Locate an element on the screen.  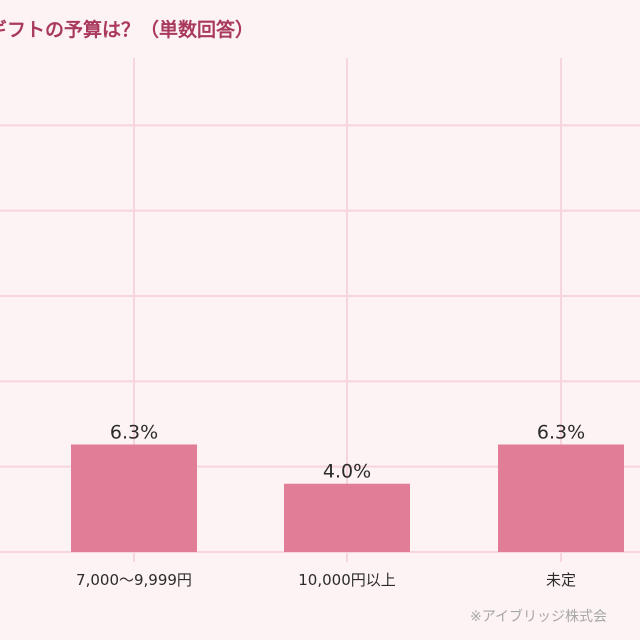
bars is located at coordinates (347, 498).